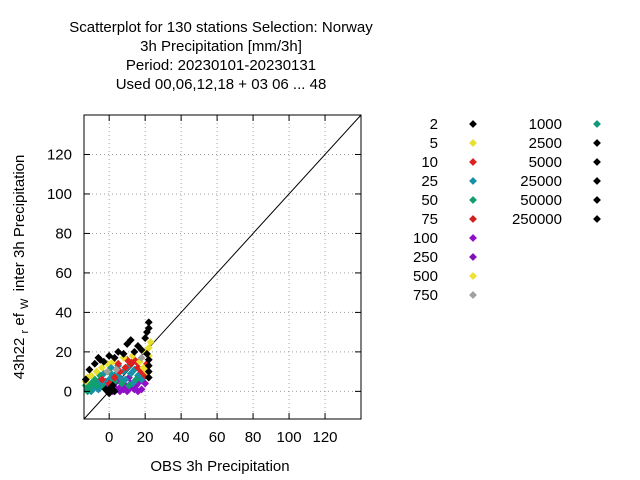  What do you see at coordinates (63, 312) in the screenshot?
I see `y-tick-label: 40` at bounding box center [63, 312].